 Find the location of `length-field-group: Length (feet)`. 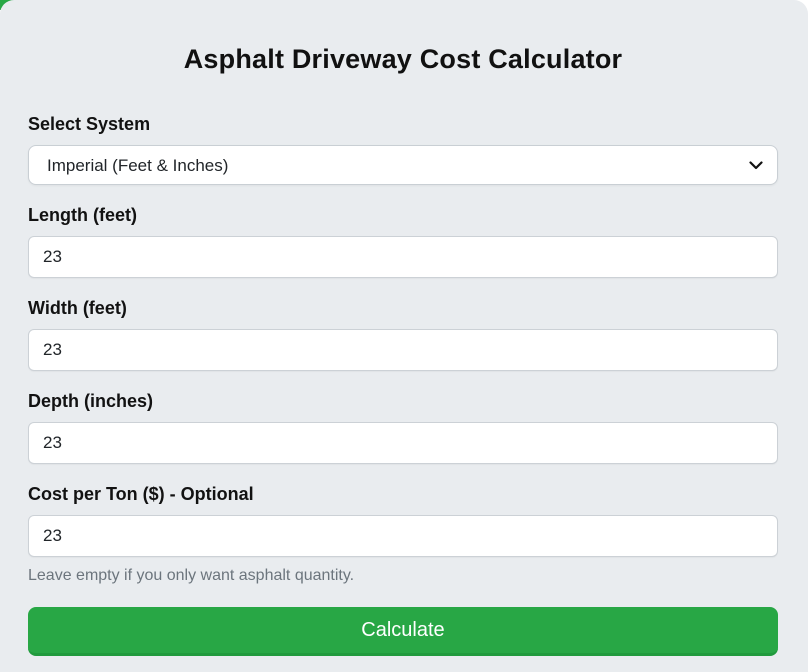

length-field-group: Length (feet) is located at coordinates (403, 241).